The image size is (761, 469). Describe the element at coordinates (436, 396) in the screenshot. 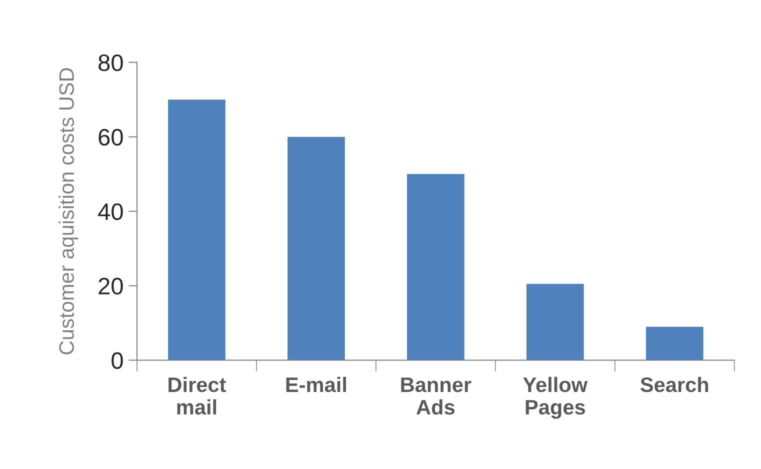

I see `x-tick-label: Banner Ads` at that location.